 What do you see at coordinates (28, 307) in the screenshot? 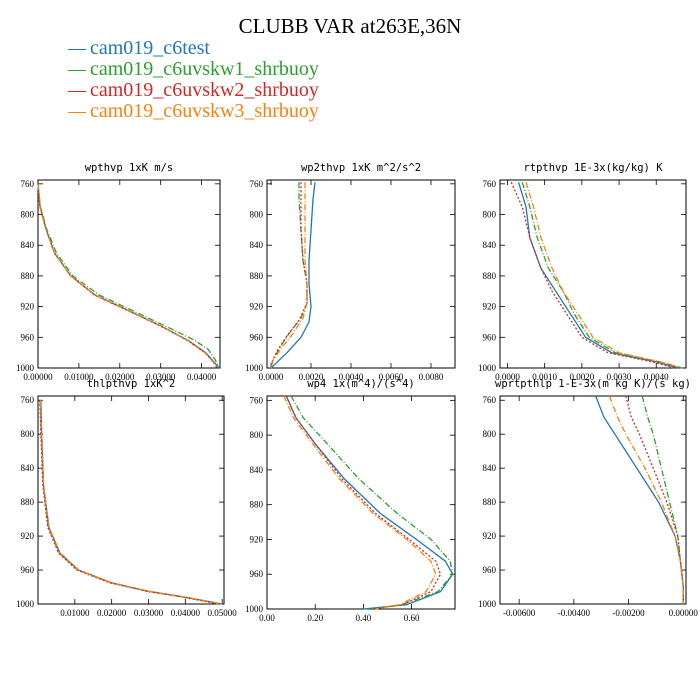
I see `ytick-label-0-4: 920` at bounding box center [28, 307].